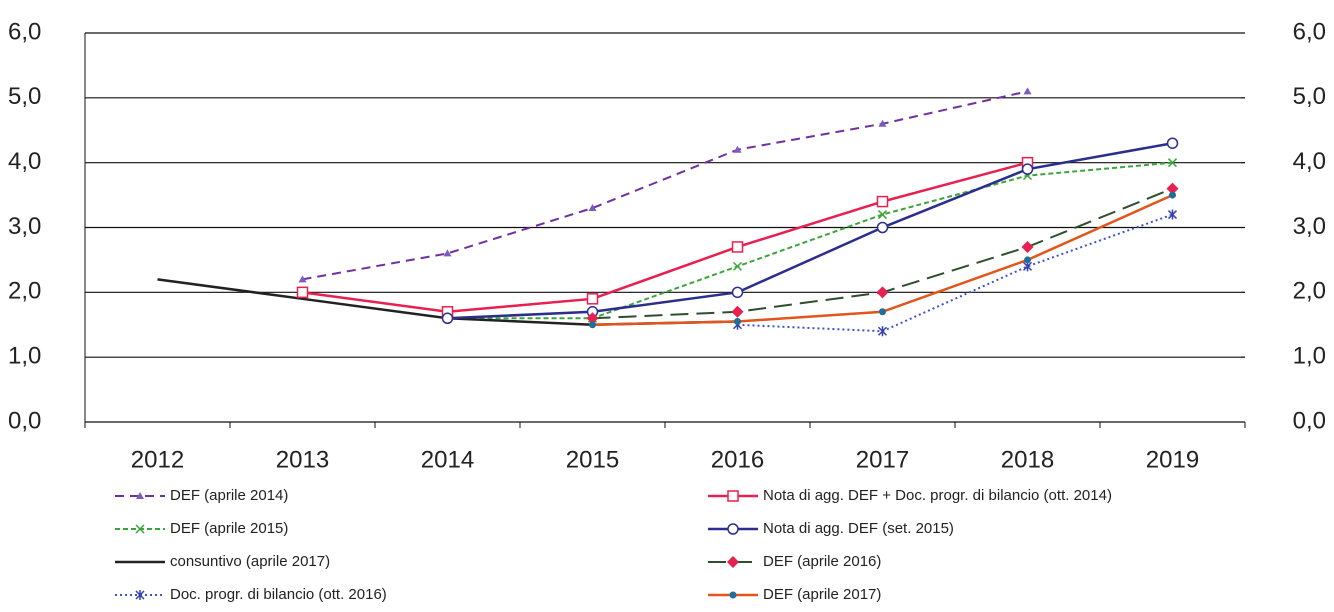 The width and height of the screenshot is (1334, 612). Describe the element at coordinates (157, 459) in the screenshot. I see `x-tick-label: 2012` at that location.